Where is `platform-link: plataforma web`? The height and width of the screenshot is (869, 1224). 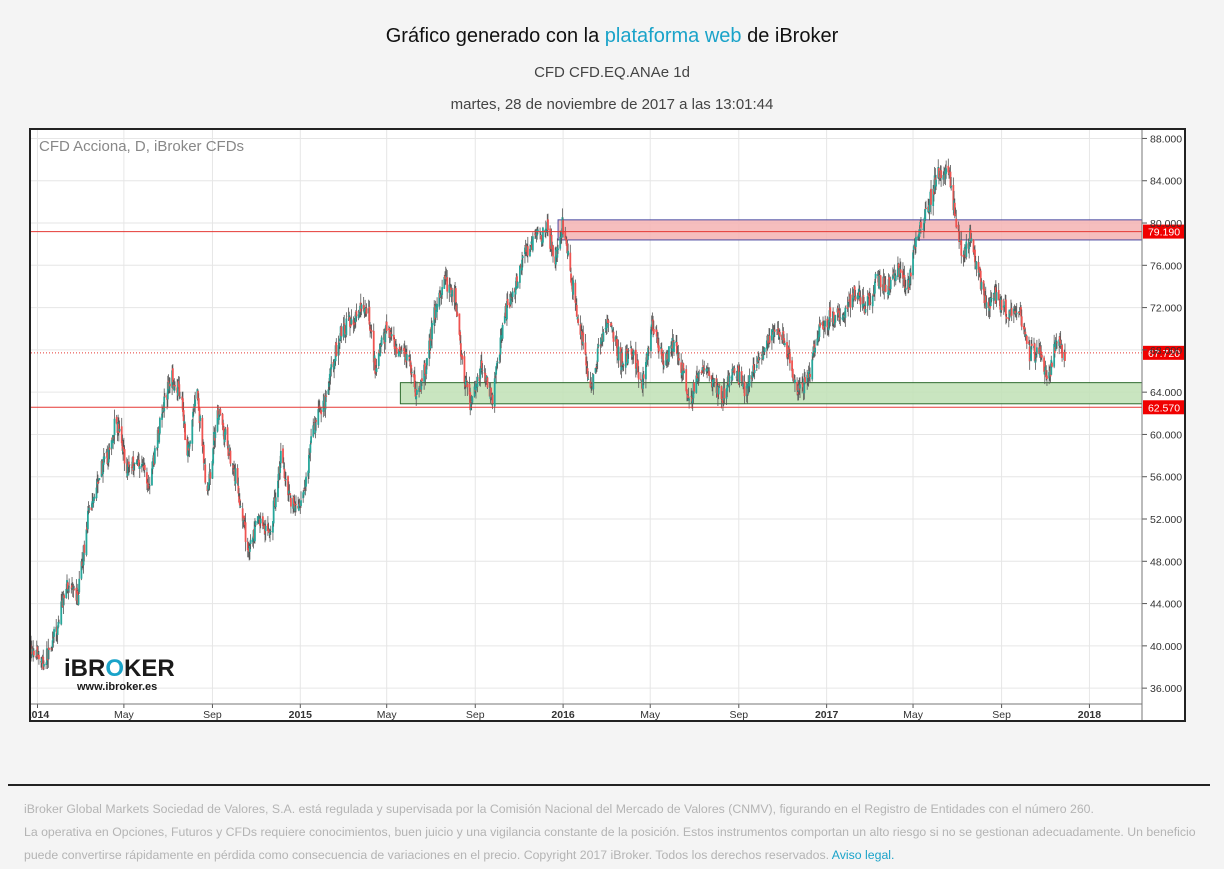
platform-link: plataforma web is located at coordinates (673, 36).